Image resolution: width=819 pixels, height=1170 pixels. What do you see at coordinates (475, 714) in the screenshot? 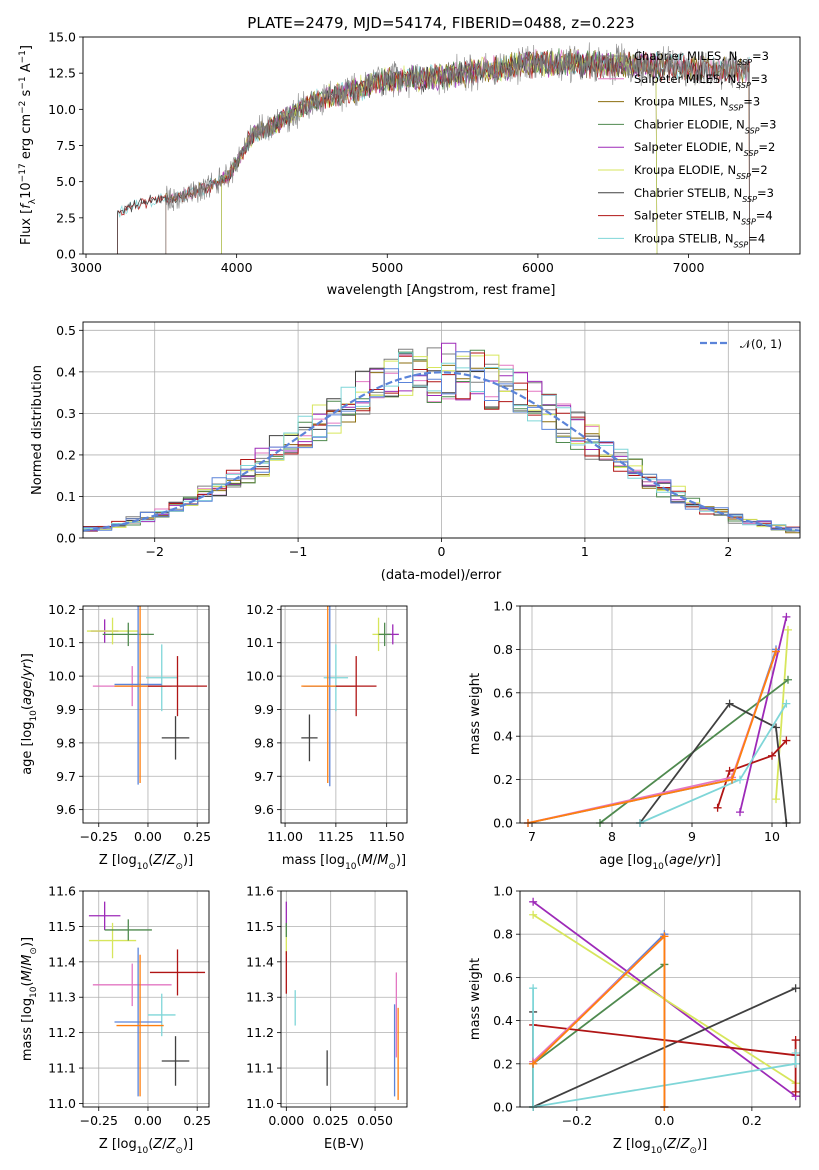
I see `mass-weight-vs-age-y-label: mass weight` at bounding box center [475, 714].